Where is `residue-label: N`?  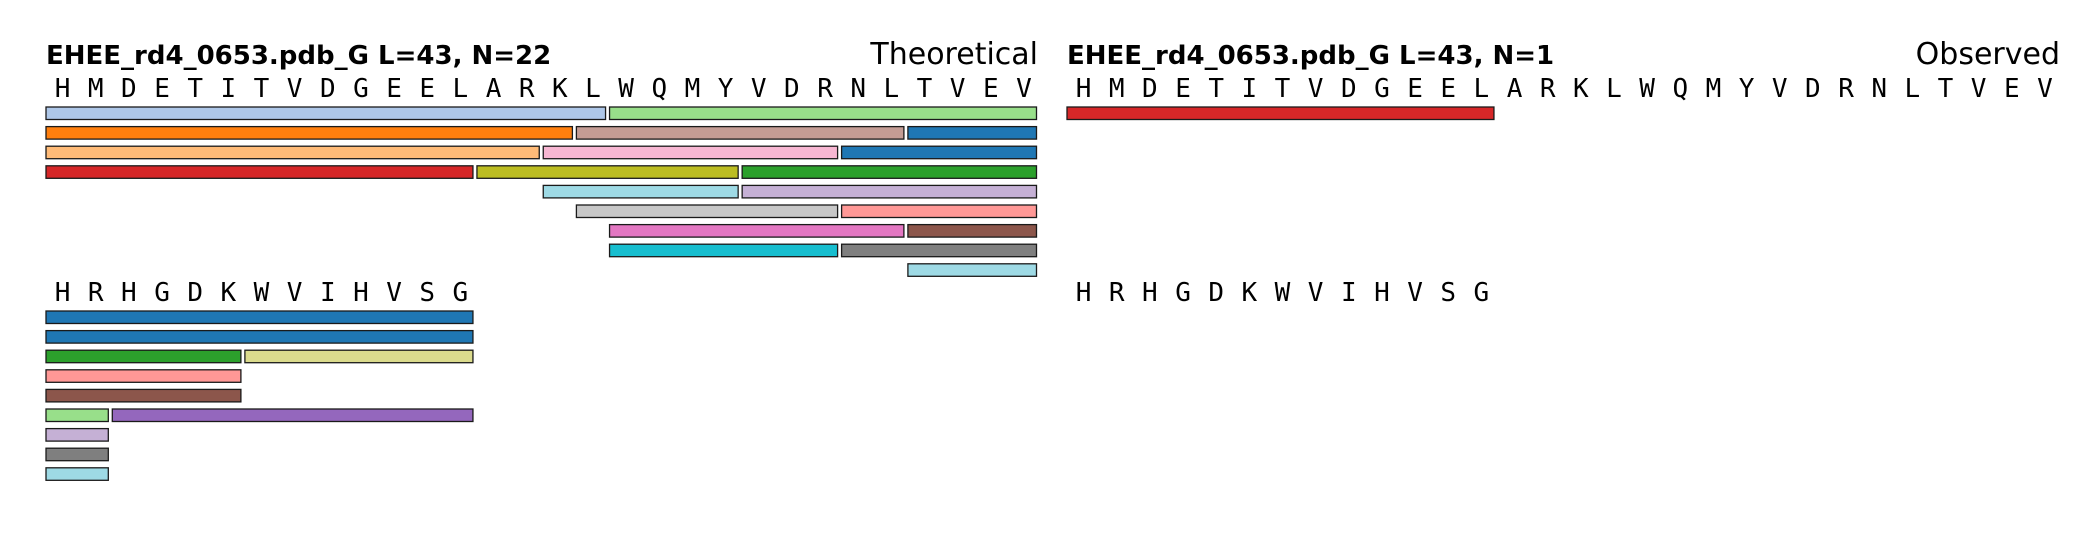
residue-label: N is located at coordinates (1879, 89).